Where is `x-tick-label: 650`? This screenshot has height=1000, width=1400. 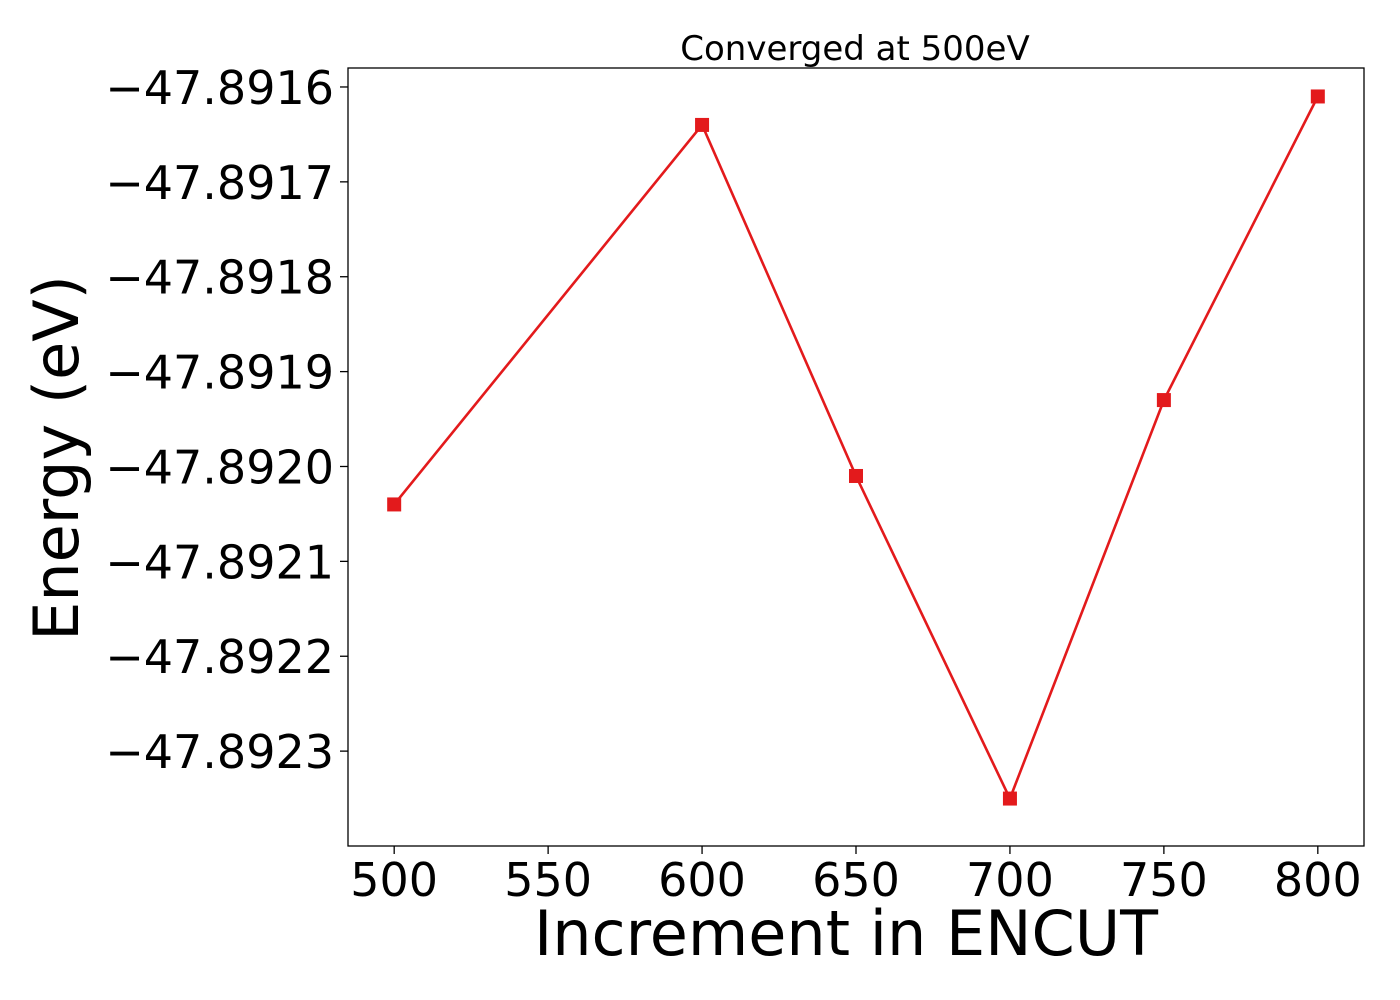
x-tick-label: 650 is located at coordinates (856, 880).